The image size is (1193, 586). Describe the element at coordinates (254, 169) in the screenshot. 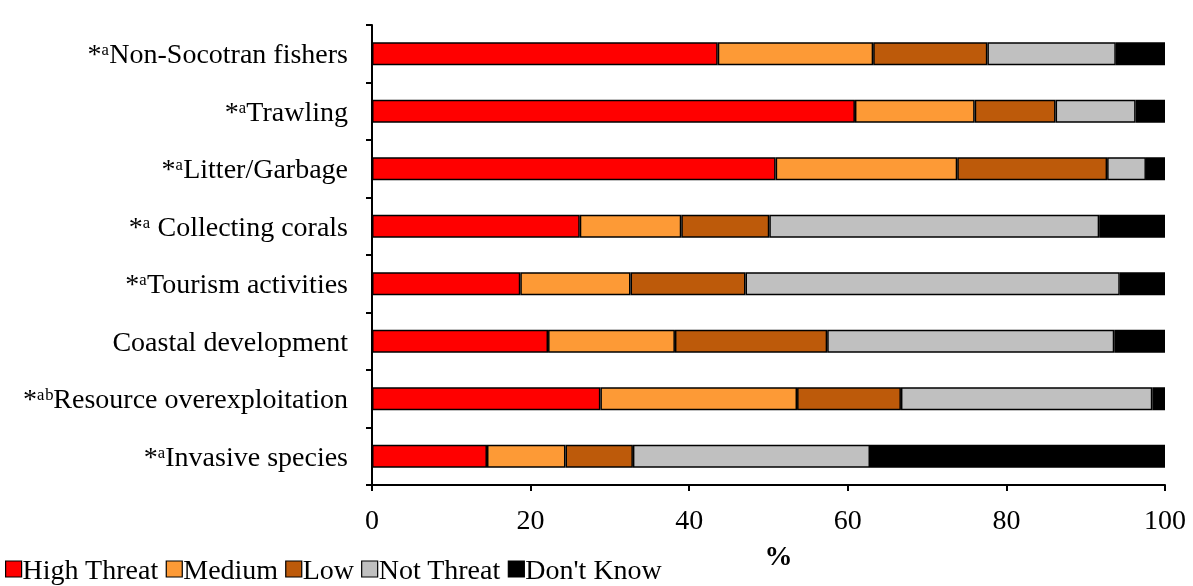

I see `y-tick-label: *ᵃLitter/Garbage` at that location.